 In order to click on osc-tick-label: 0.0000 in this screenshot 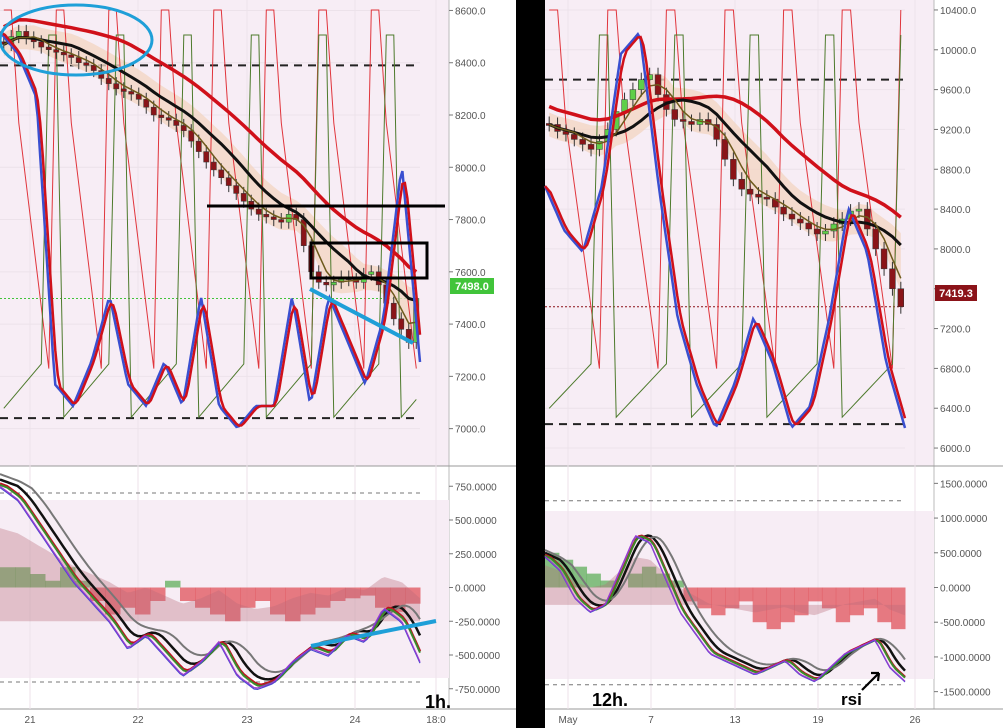, I will do `click(955, 589)`.